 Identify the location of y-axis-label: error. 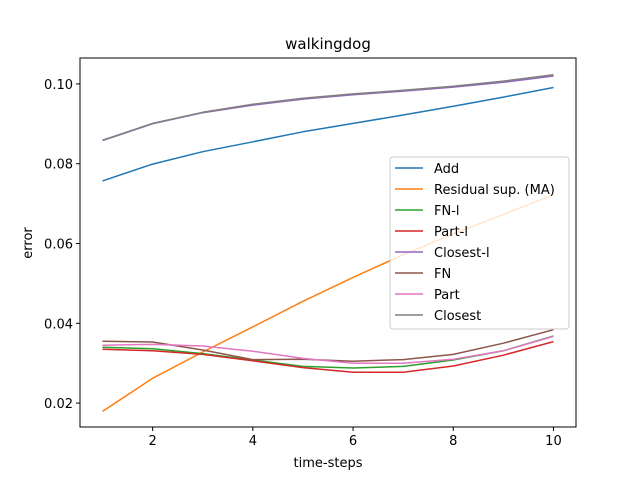
(28, 243).